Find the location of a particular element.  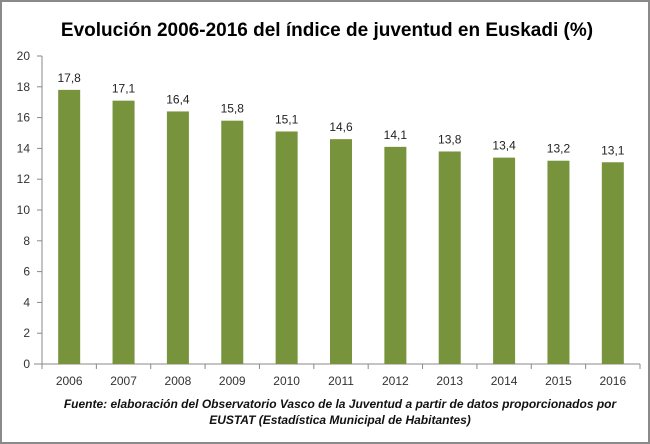

x-tick-label: 2016 is located at coordinates (612, 381).